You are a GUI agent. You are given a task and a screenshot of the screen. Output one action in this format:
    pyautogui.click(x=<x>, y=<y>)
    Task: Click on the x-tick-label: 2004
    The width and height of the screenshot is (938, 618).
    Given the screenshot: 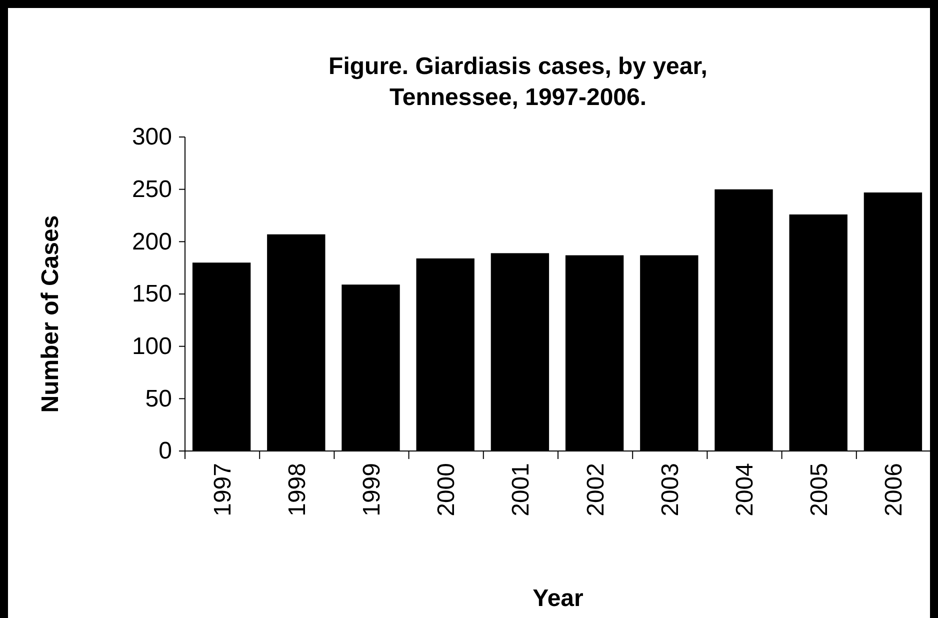 What is the action you would take?
    pyautogui.click(x=745, y=489)
    